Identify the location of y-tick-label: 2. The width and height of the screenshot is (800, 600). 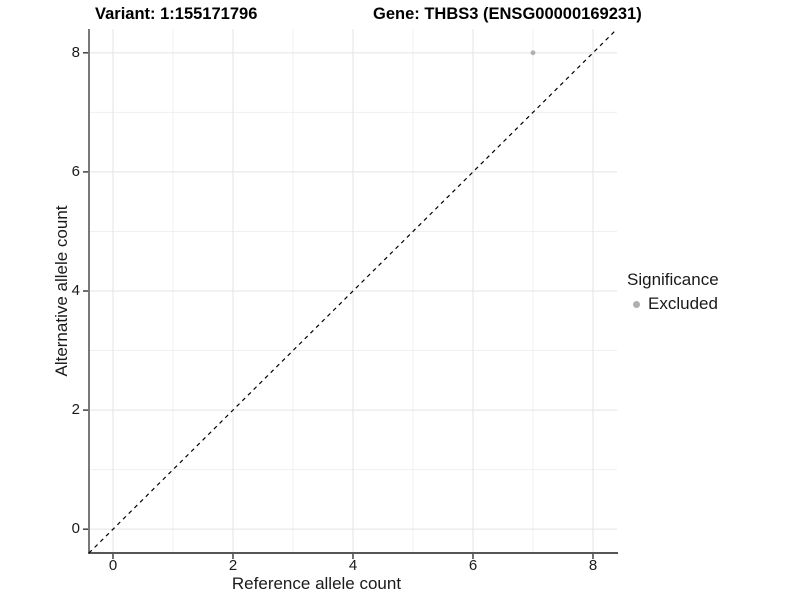
(75, 410).